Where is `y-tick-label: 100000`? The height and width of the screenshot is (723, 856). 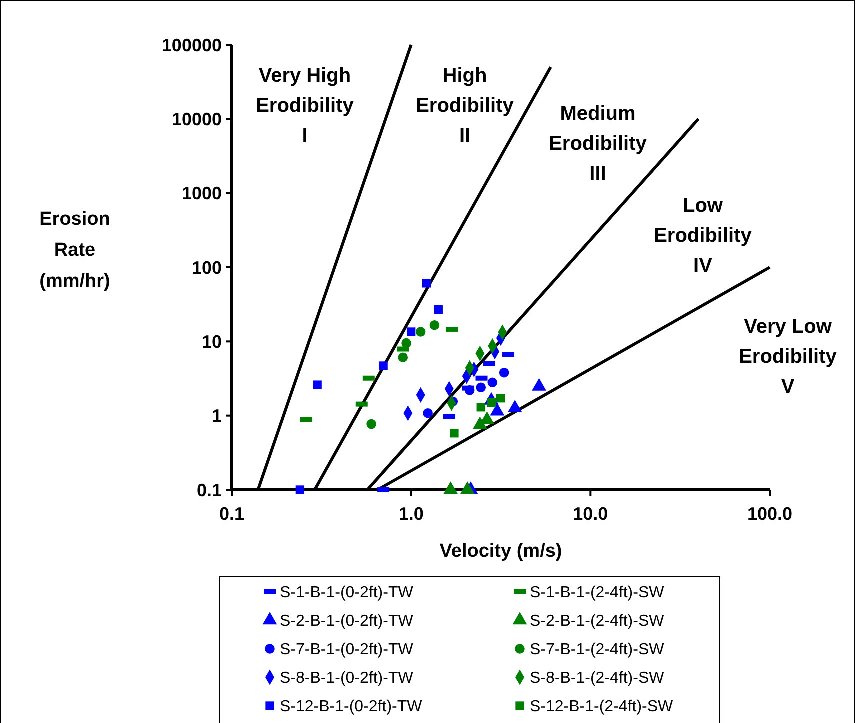
y-tick-label: 100000 is located at coordinates (192, 45).